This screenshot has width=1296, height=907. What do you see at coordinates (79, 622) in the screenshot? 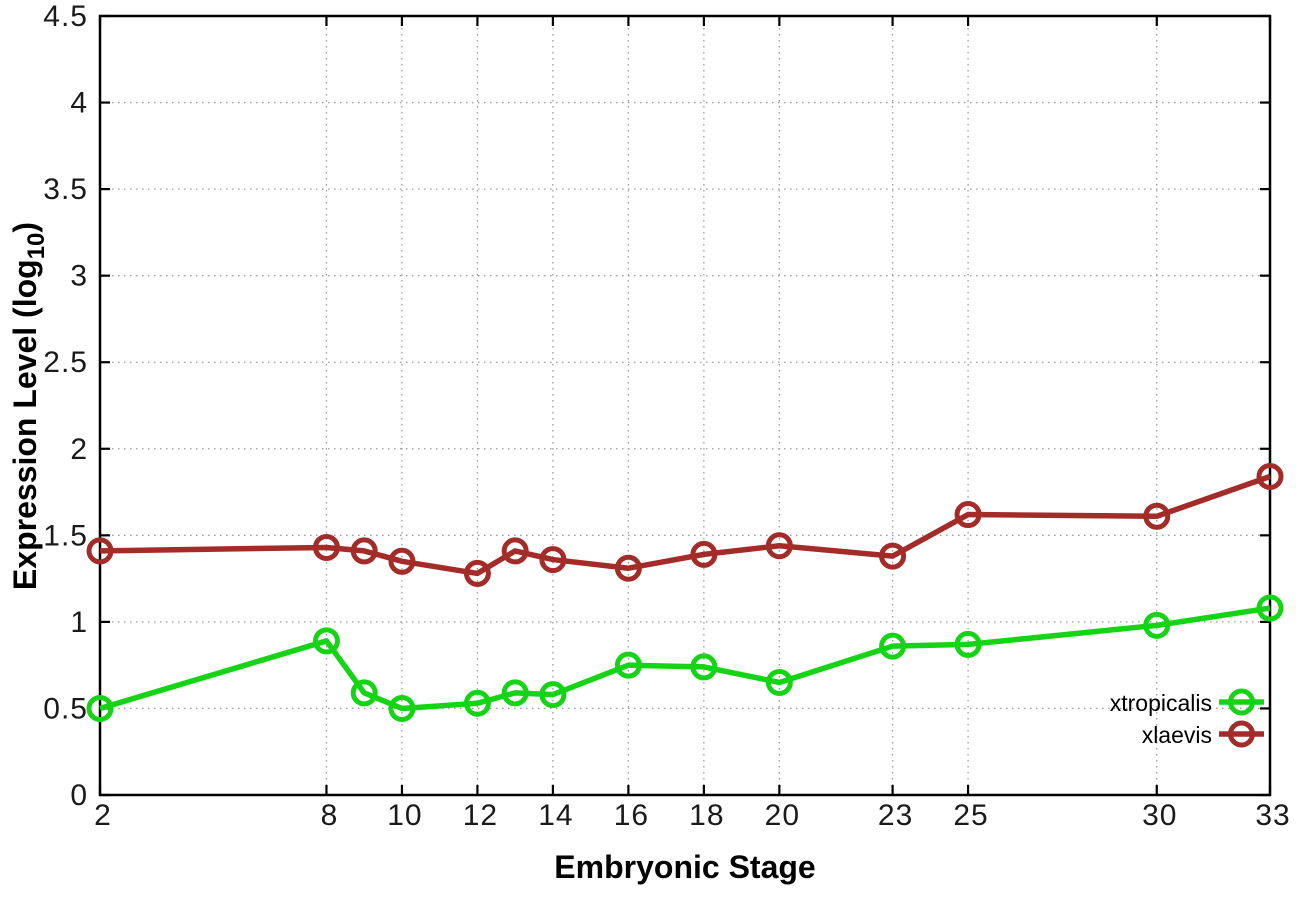
I see `y-tick-label: 1` at bounding box center [79, 622].